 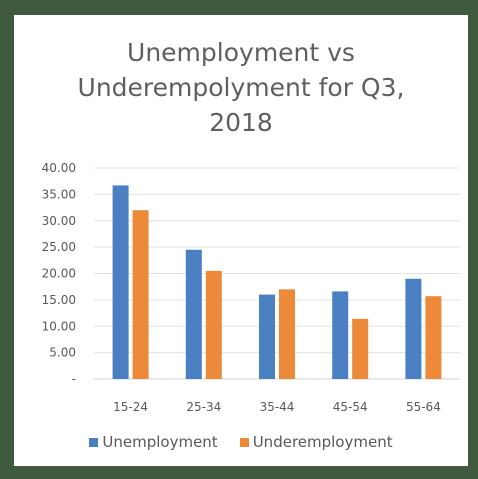 I want to click on chart-title-line-2: Underempolyment for Q3,, so click(x=241, y=87).